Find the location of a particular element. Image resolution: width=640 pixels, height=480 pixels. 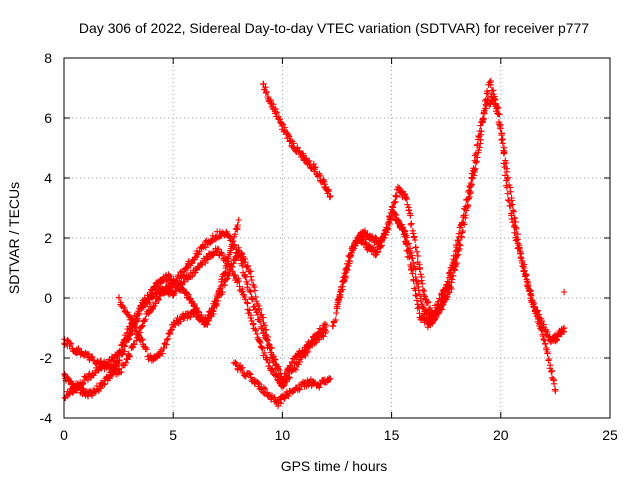

x-axis-title: GPS time / hours is located at coordinates (334, 466).